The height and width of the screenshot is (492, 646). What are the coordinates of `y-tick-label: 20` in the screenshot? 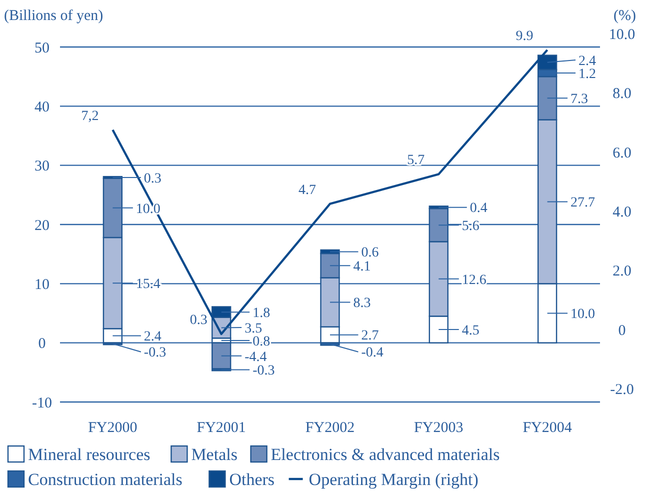 It's located at (42, 226).